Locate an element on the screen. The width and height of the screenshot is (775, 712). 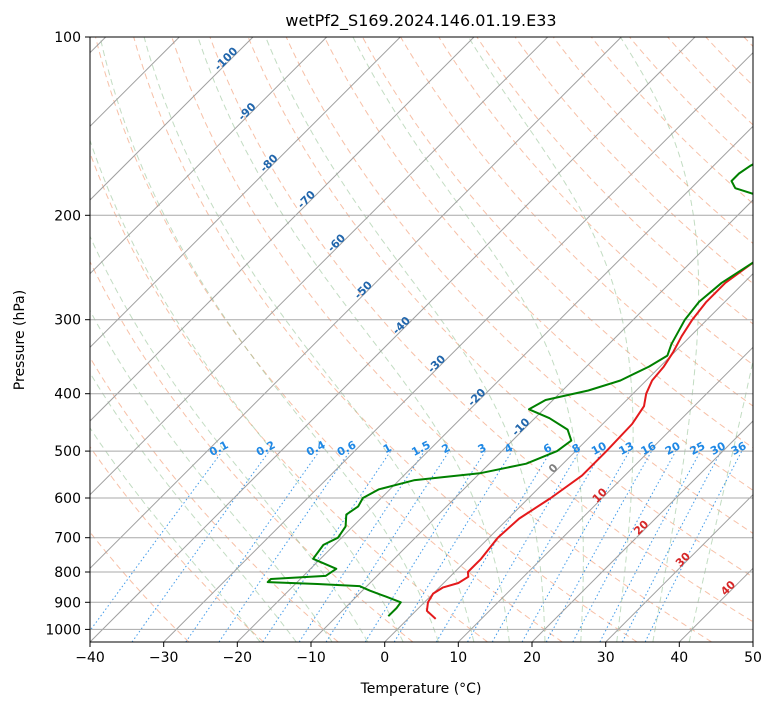
x-tick-label: −40 is located at coordinates (90, 658).